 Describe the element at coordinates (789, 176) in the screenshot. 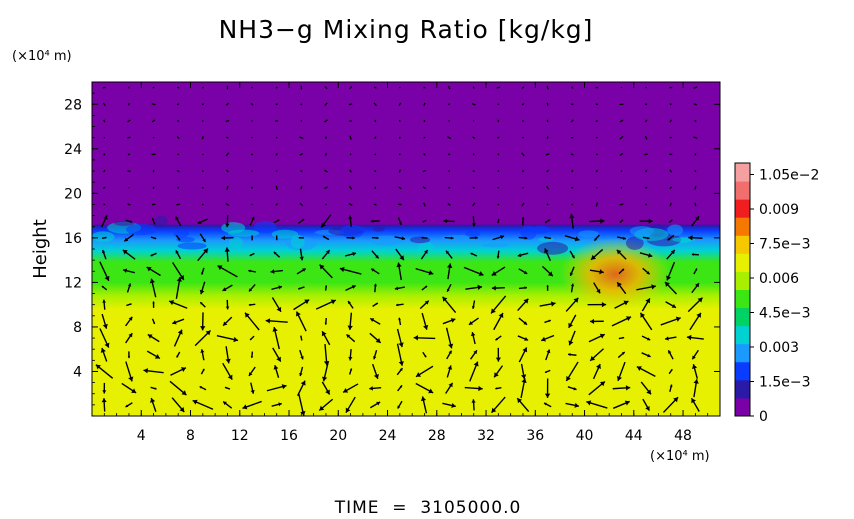

I see `colorbar-label: 1.05e−2` at that location.